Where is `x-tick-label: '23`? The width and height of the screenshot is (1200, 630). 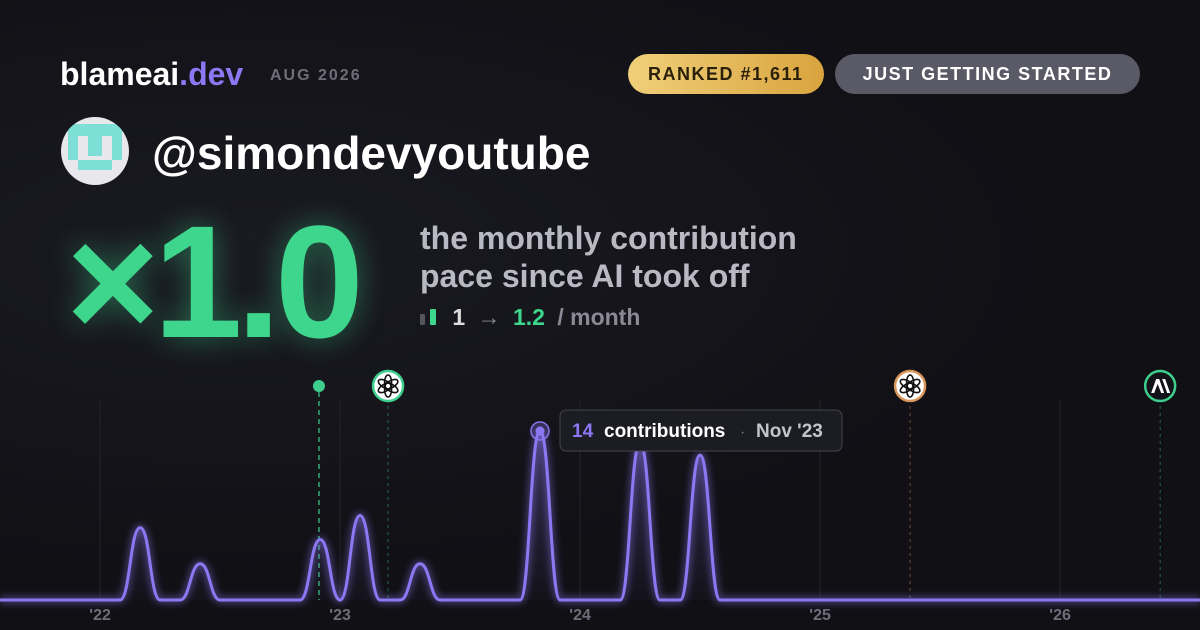 x-tick-label: '23 is located at coordinates (340, 615).